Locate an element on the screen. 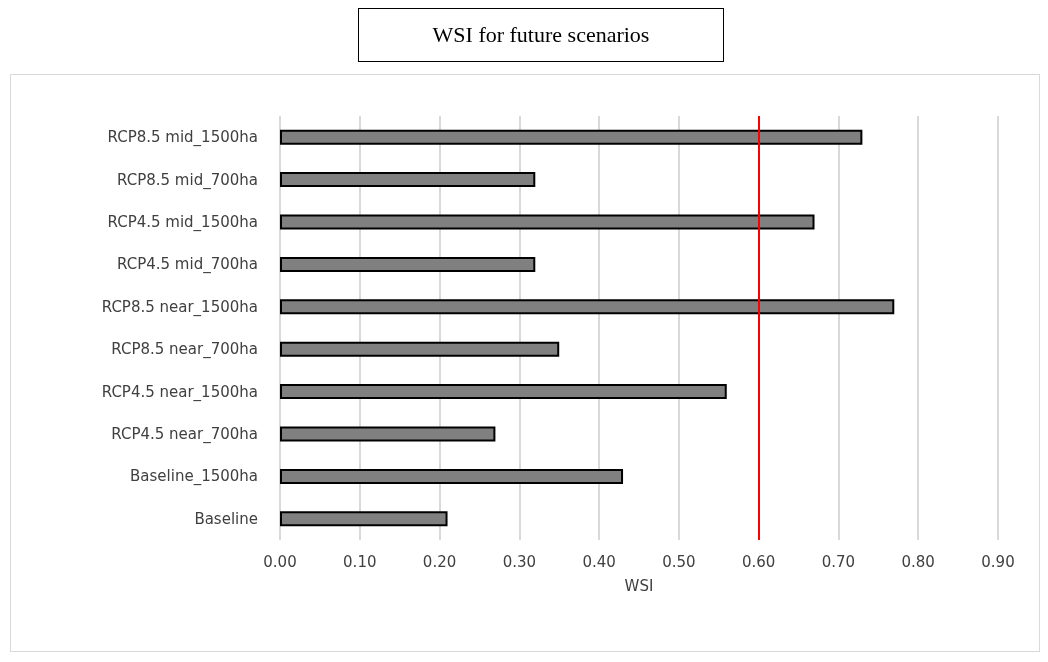 This screenshot has height=662, width=1048. x-tick-label: 0.40 is located at coordinates (599, 561).